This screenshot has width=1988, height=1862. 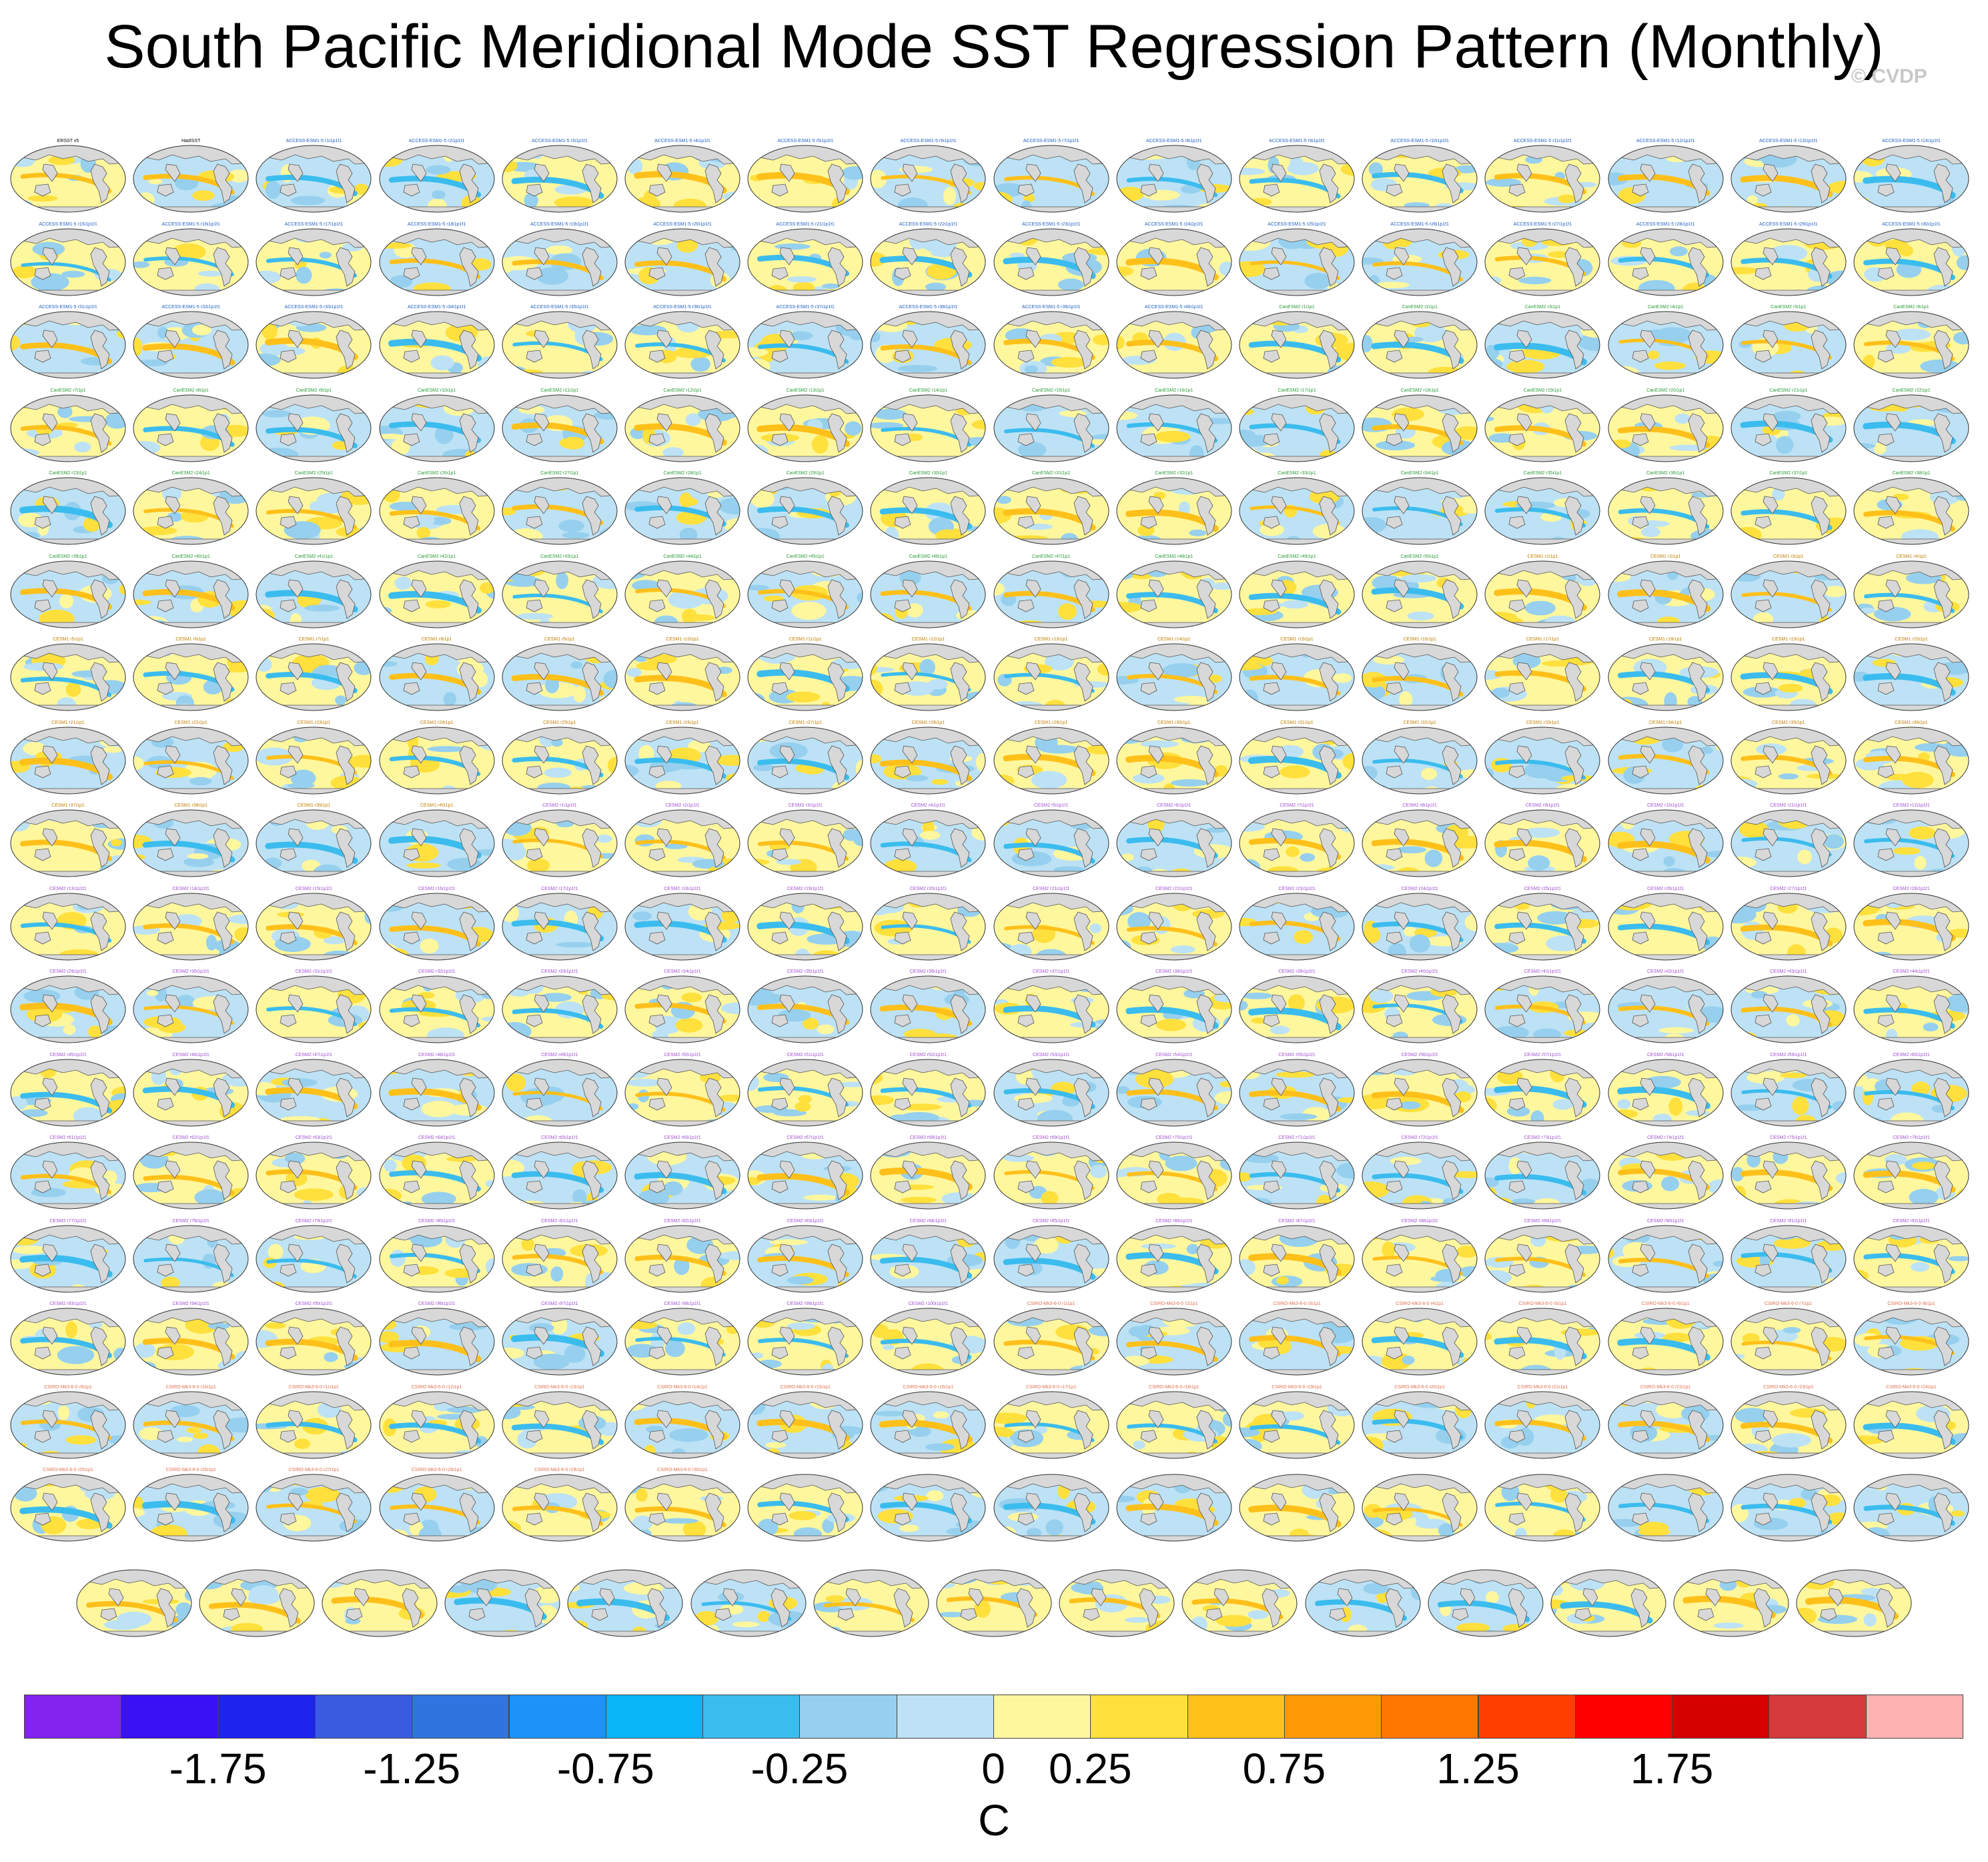 What do you see at coordinates (682, 722) in the screenshot?
I see `panel-title: CESM1 r26i1p1` at bounding box center [682, 722].